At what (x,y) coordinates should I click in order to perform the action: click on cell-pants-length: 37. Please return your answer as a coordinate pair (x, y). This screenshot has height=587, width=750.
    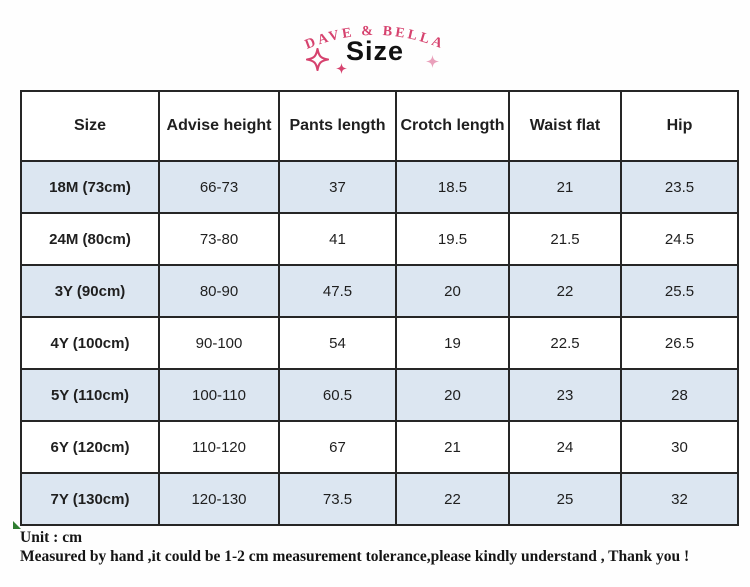
    Looking at the image, I should click on (337, 187).